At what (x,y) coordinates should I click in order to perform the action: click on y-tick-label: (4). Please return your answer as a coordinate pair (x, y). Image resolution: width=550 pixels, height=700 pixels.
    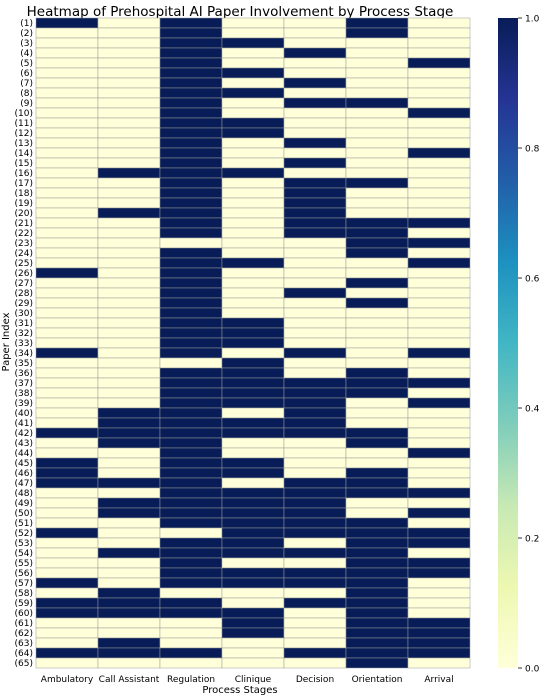
    Looking at the image, I should click on (26, 54).